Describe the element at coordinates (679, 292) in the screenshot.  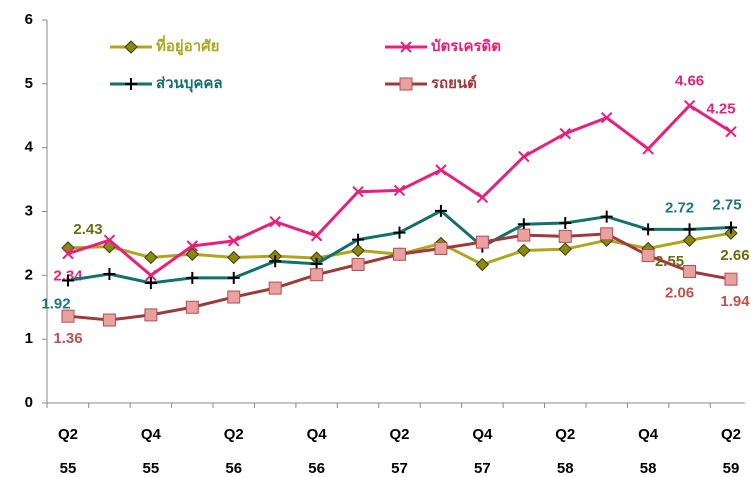
I see `data-label: 2.06` at that location.